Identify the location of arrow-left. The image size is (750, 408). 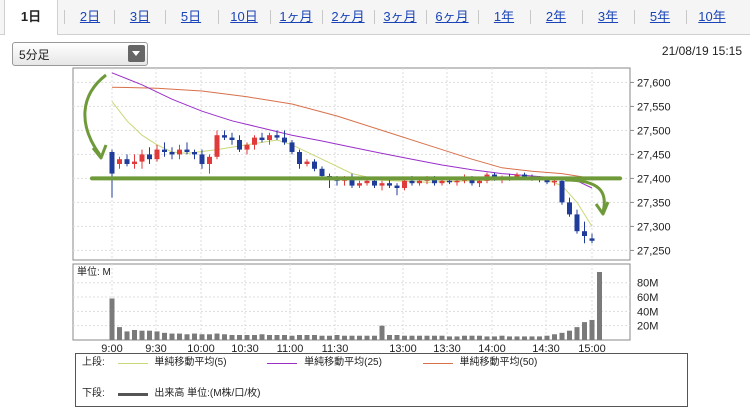
(95, 114).